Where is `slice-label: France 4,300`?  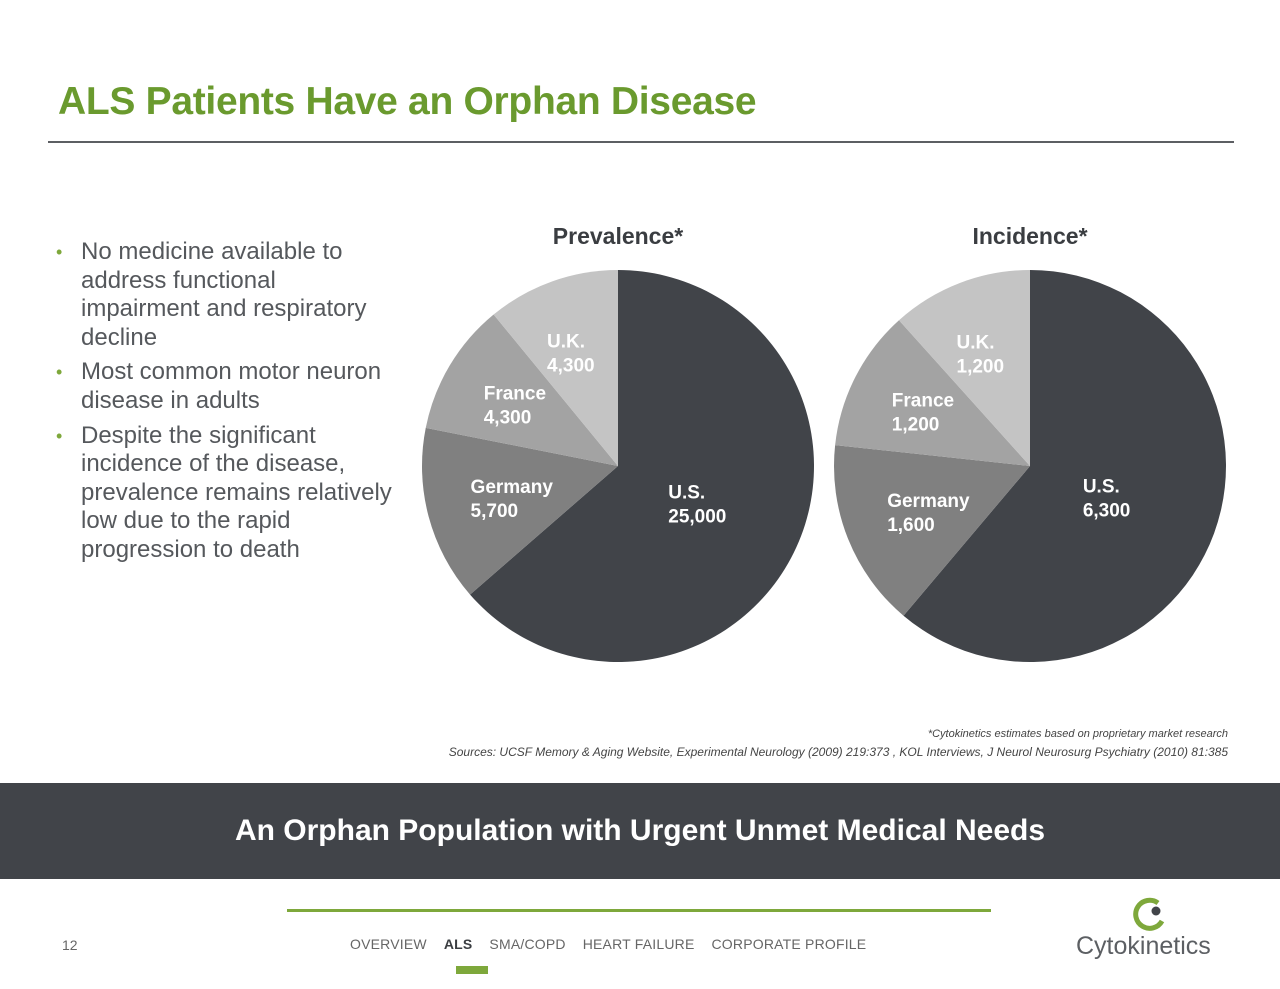
slice-label: France 4,300 is located at coordinates (515, 406).